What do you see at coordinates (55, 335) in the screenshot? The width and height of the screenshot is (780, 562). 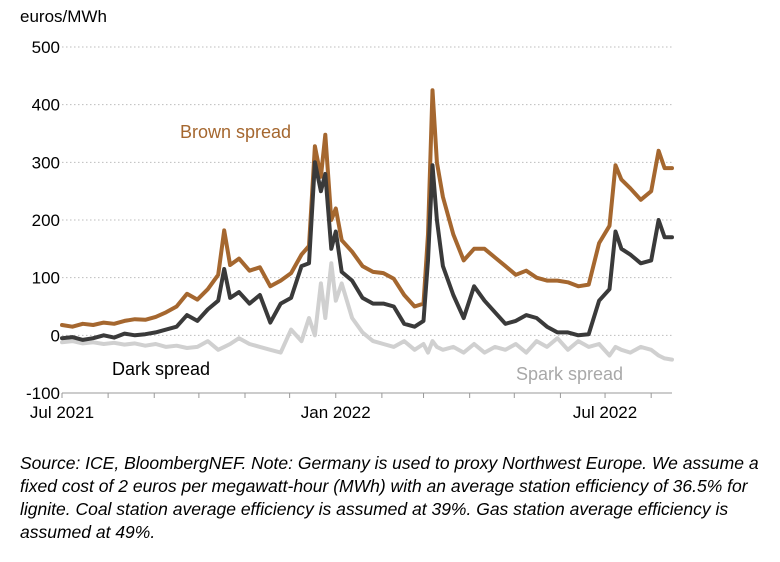 I see `y-tick-label: 0` at bounding box center [55, 335].